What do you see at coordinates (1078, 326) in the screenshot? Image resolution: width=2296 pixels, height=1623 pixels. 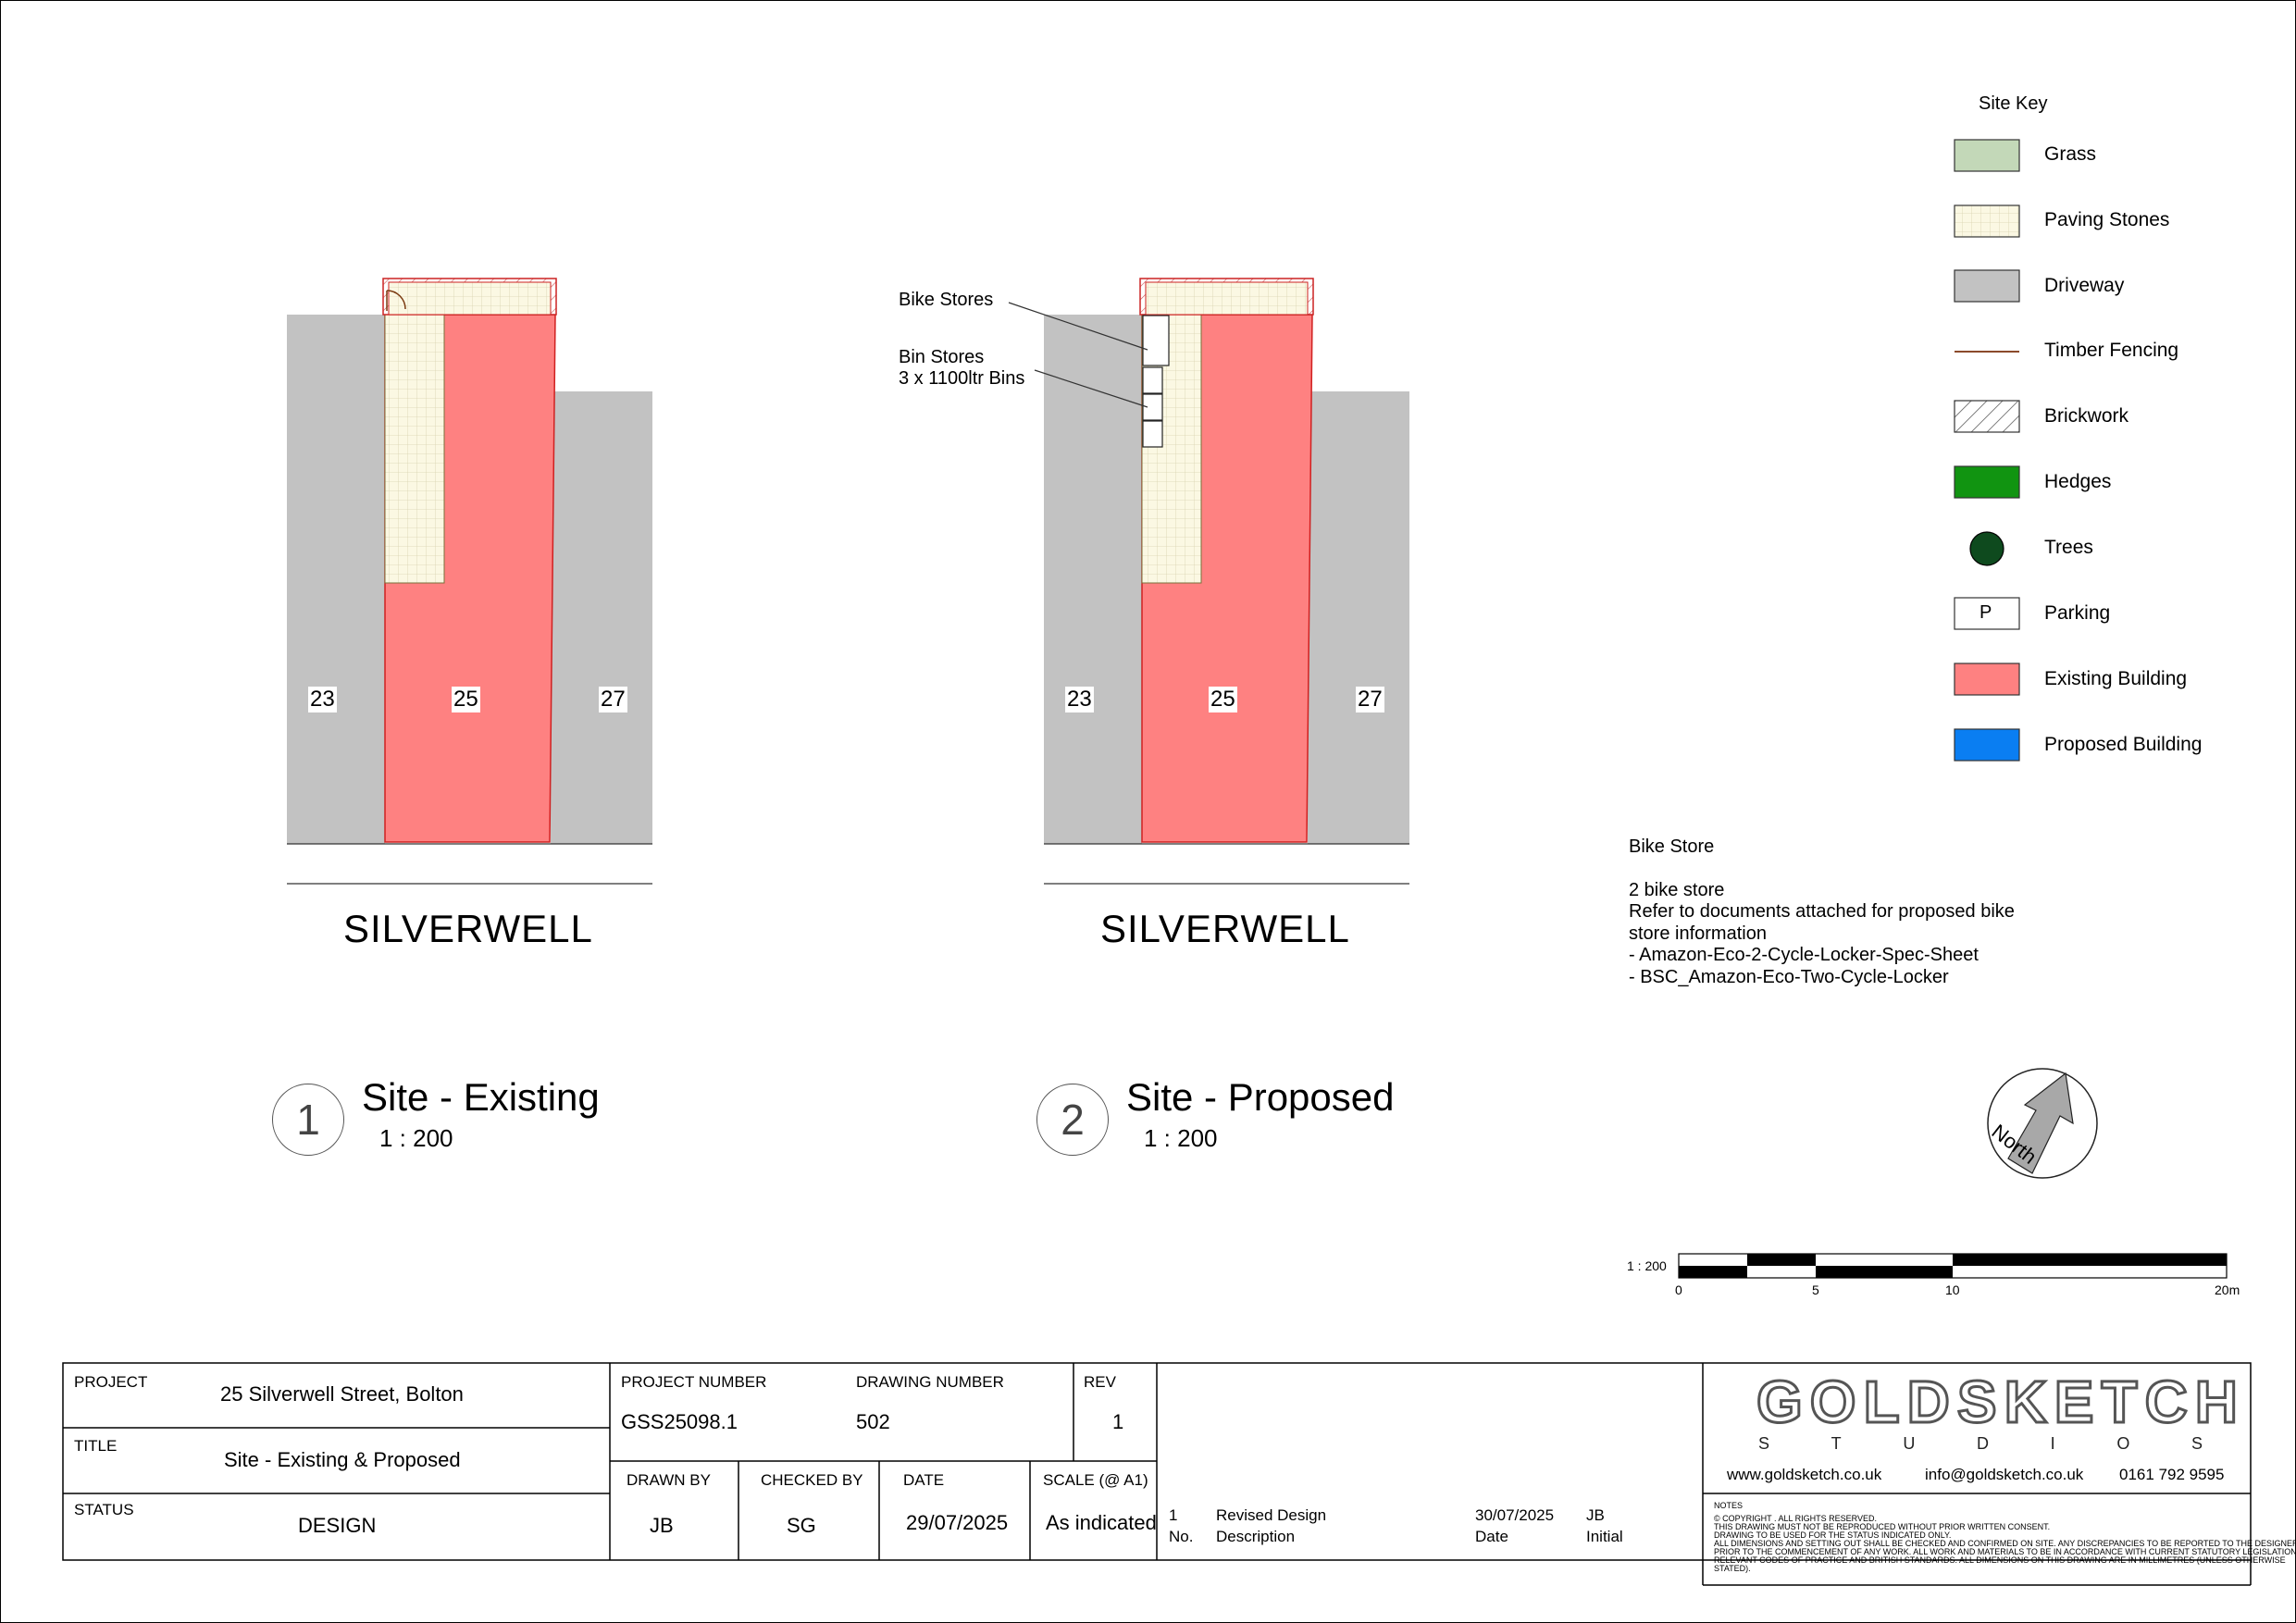 I see `bike-callout-leader` at bounding box center [1078, 326].